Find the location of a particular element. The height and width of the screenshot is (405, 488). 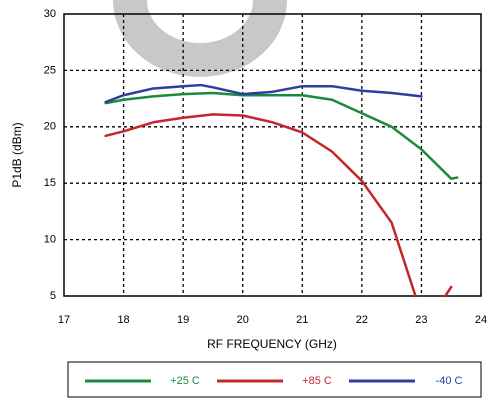

legend-box is located at coordinates (274, 379).